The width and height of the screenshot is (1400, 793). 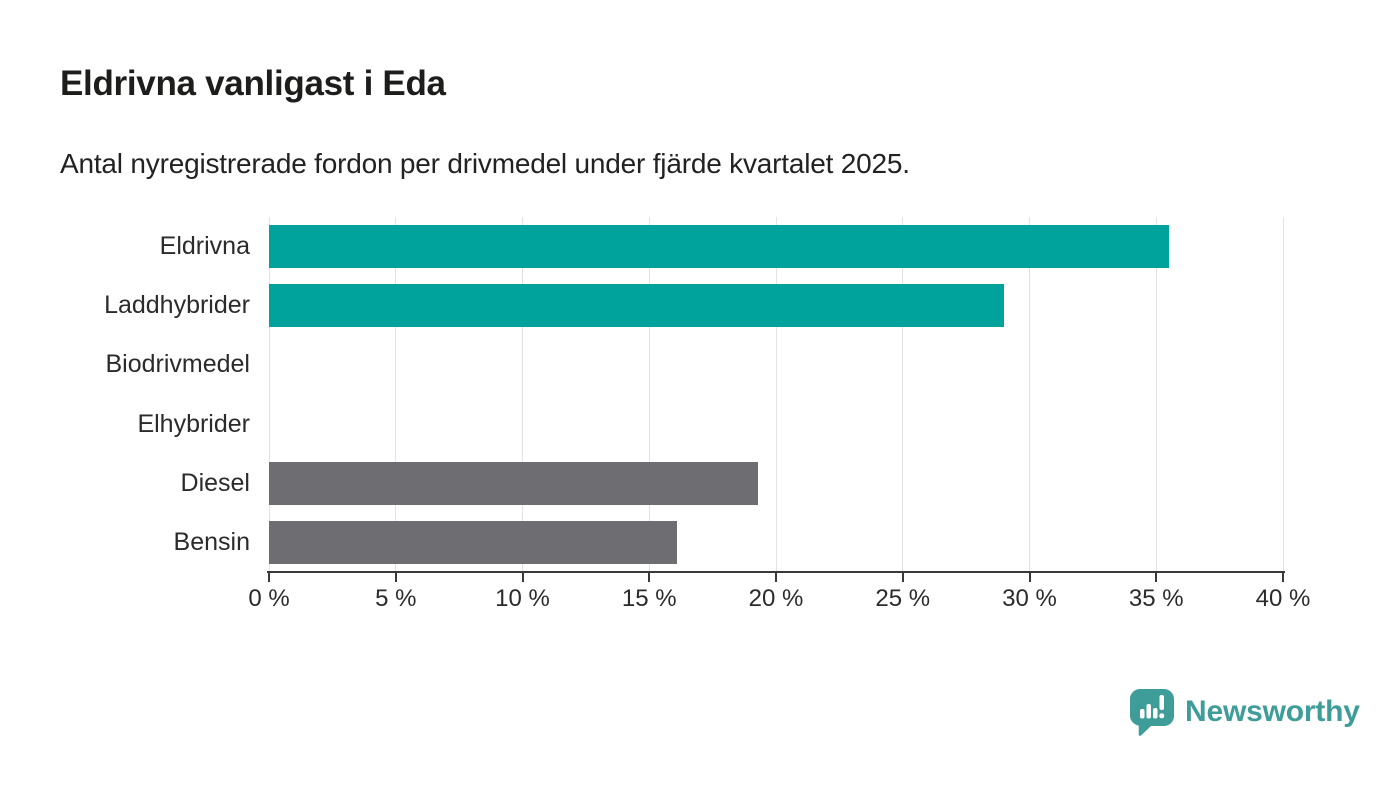 What do you see at coordinates (522, 598) in the screenshot?
I see `x-axis-tick-label: 10 %` at bounding box center [522, 598].